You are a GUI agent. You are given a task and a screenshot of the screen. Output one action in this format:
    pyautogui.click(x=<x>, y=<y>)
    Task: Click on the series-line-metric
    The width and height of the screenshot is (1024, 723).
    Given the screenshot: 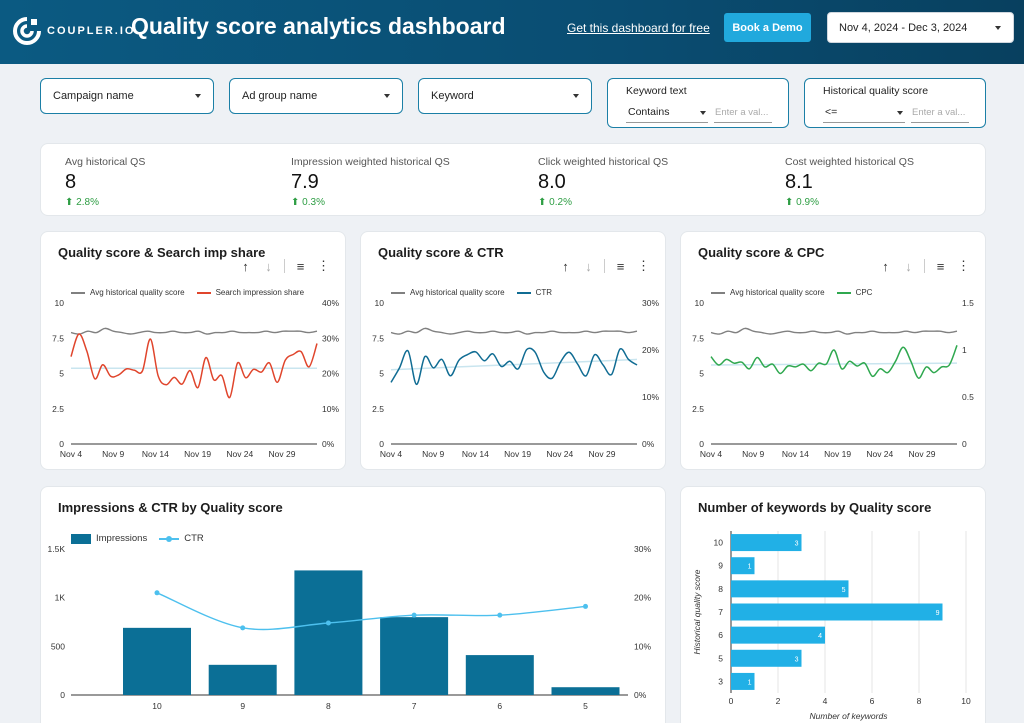 What is the action you would take?
    pyautogui.click(x=194, y=366)
    